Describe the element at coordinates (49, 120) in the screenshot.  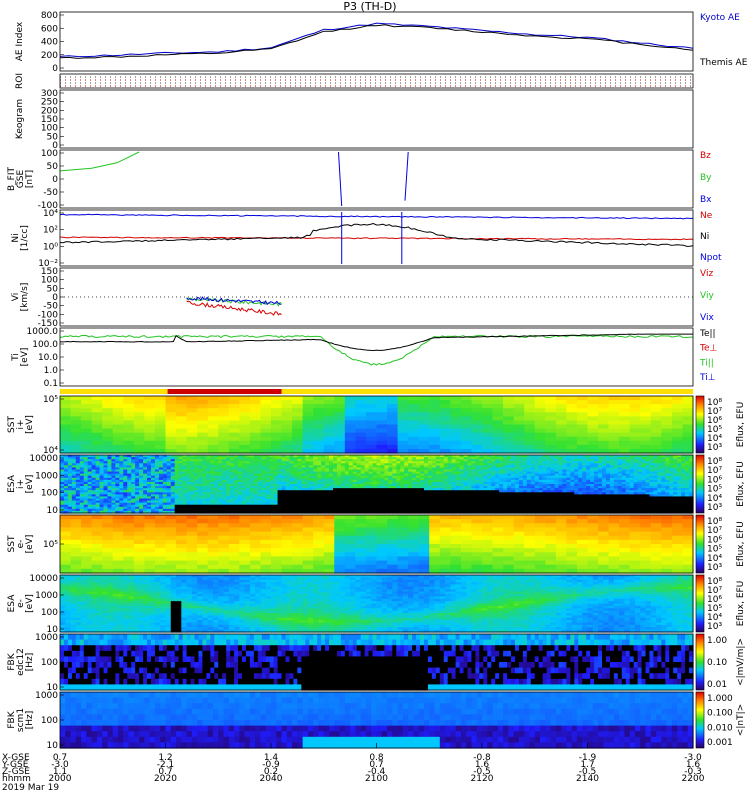
I see `y-tick-label: 150` at that location.